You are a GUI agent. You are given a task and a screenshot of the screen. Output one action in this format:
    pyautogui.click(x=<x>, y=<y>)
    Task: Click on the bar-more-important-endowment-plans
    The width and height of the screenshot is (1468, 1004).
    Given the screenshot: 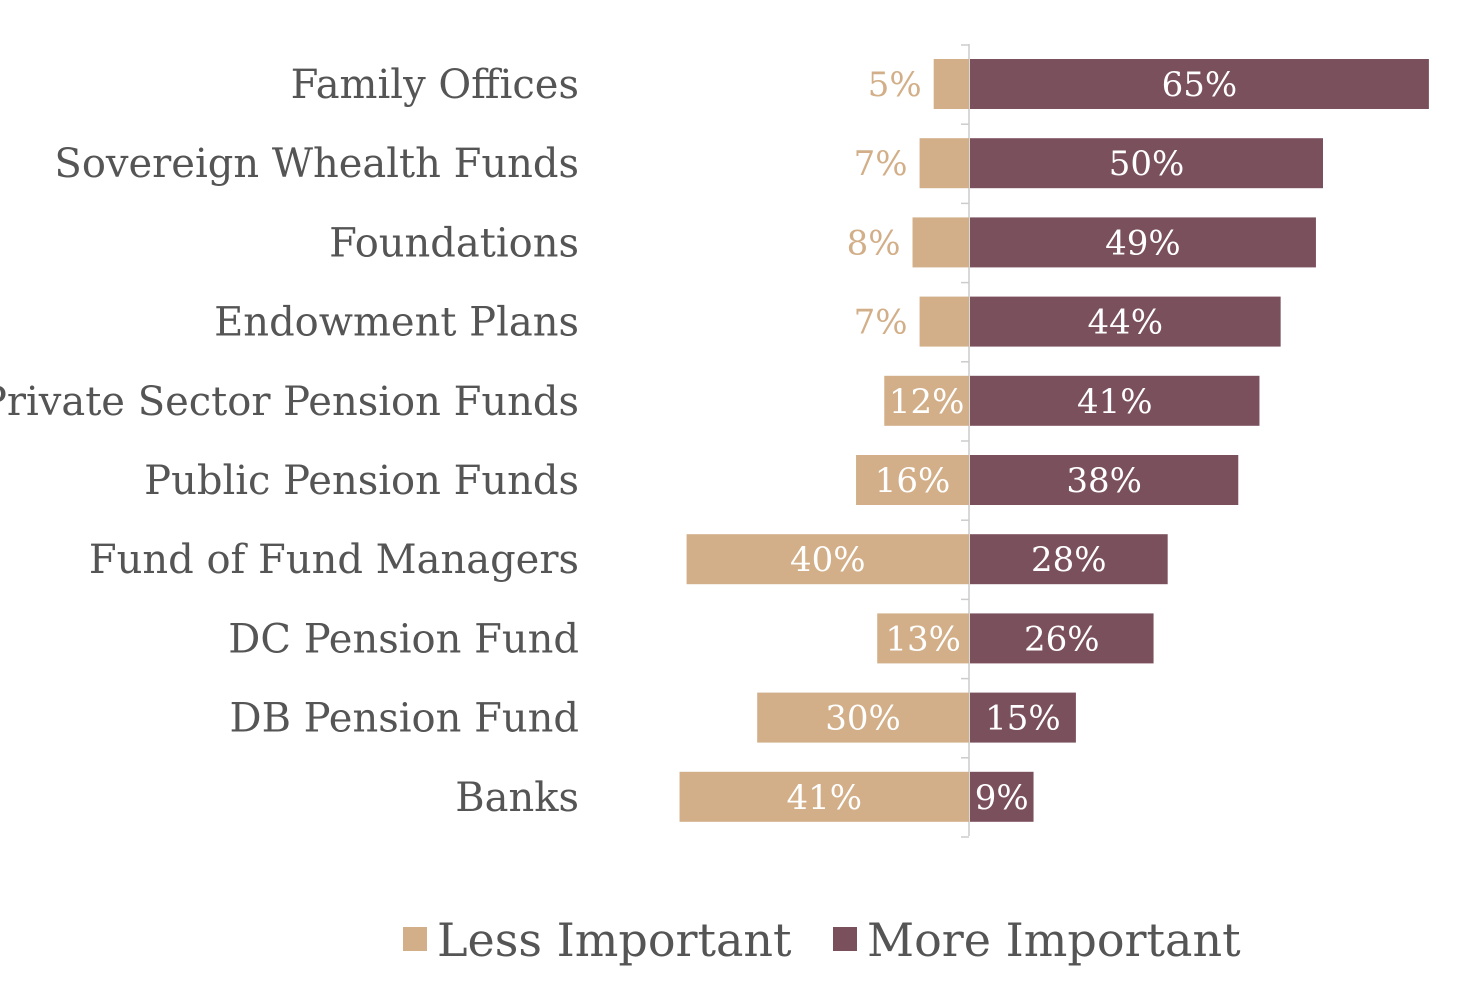 What is the action you would take?
    pyautogui.click(x=1125, y=321)
    